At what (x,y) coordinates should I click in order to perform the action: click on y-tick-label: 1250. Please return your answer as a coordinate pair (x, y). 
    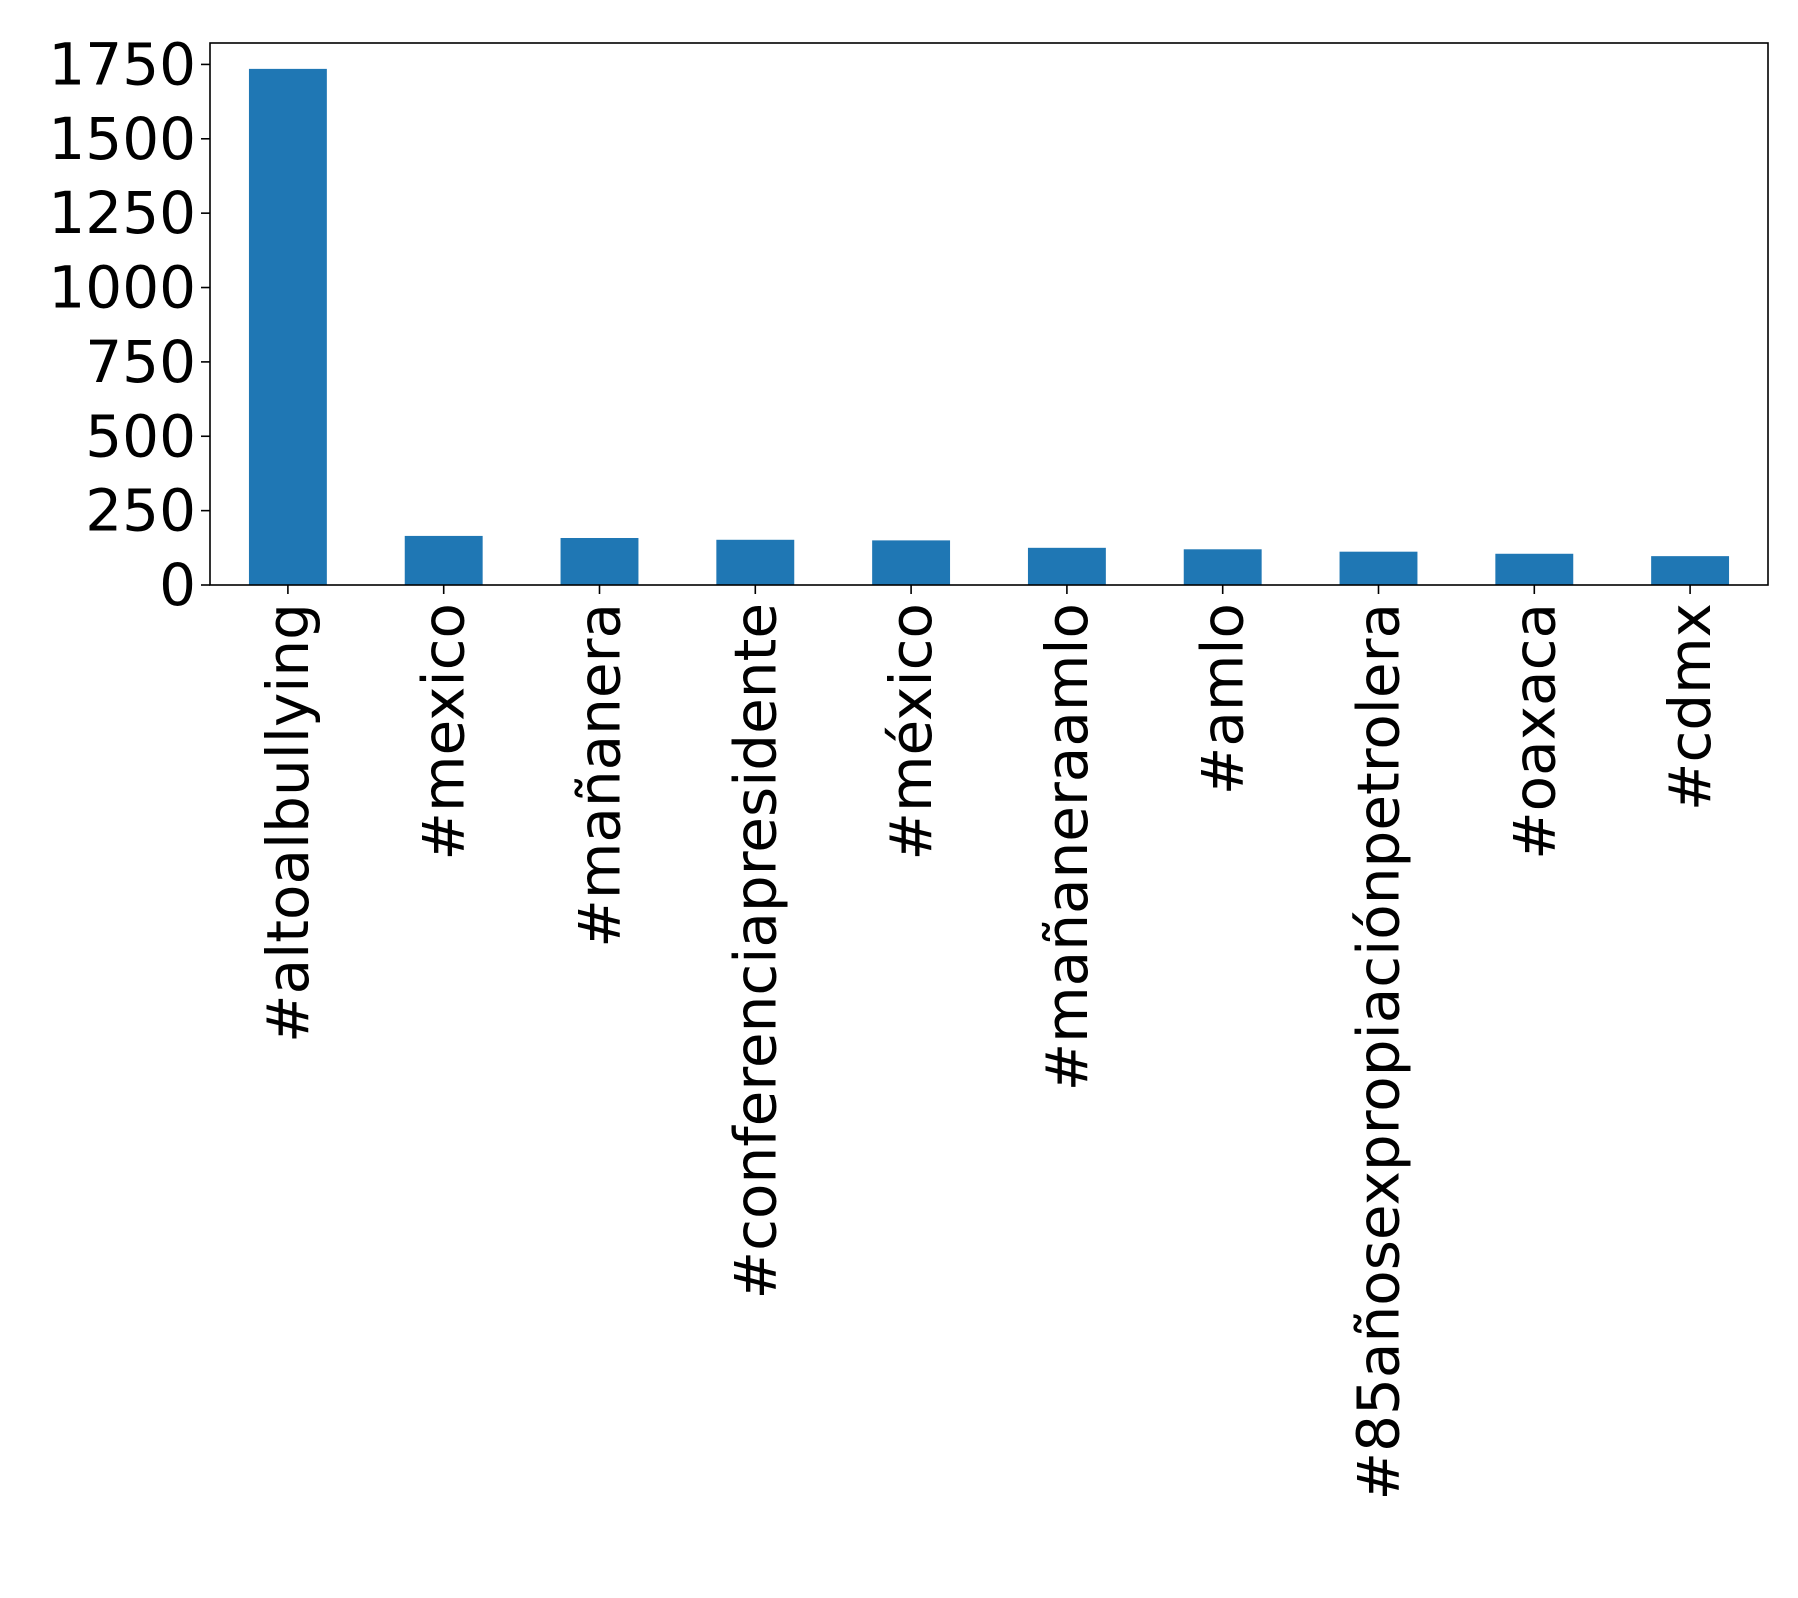
    Looking at the image, I should click on (122, 213).